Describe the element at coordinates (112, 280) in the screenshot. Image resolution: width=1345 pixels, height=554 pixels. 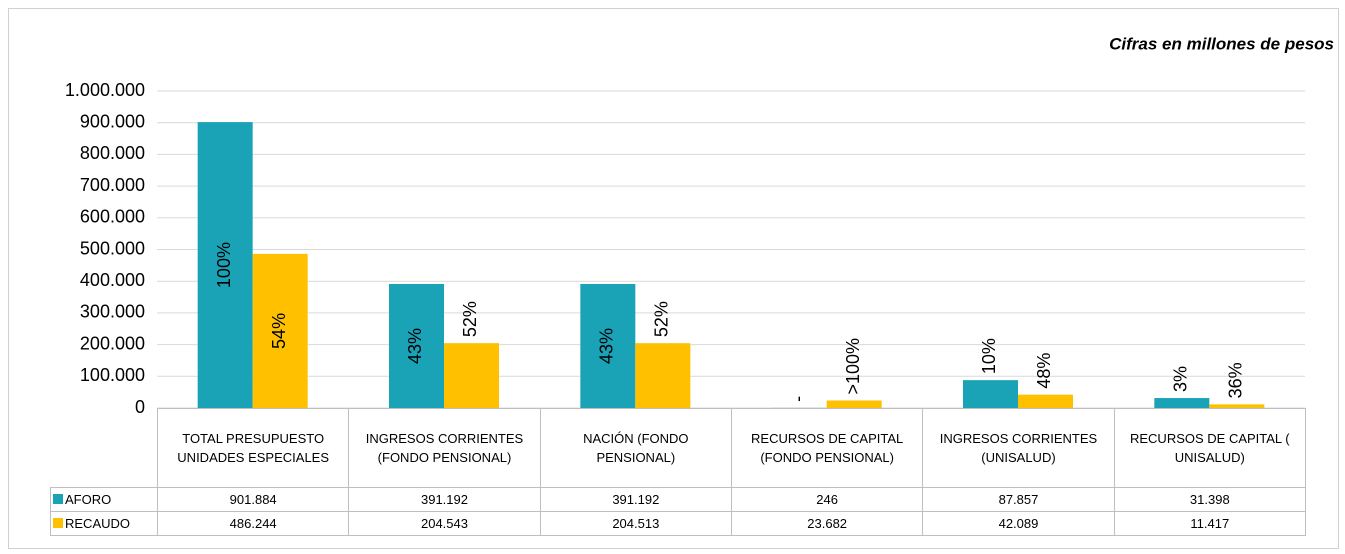
I see `y-tick-label: 400.000` at that location.